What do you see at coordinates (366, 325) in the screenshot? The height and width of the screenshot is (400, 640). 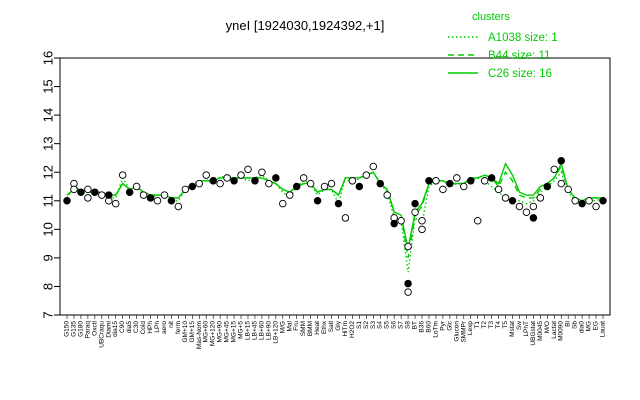 I see `x-tick-label: S2` at bounding box center [366, 325].